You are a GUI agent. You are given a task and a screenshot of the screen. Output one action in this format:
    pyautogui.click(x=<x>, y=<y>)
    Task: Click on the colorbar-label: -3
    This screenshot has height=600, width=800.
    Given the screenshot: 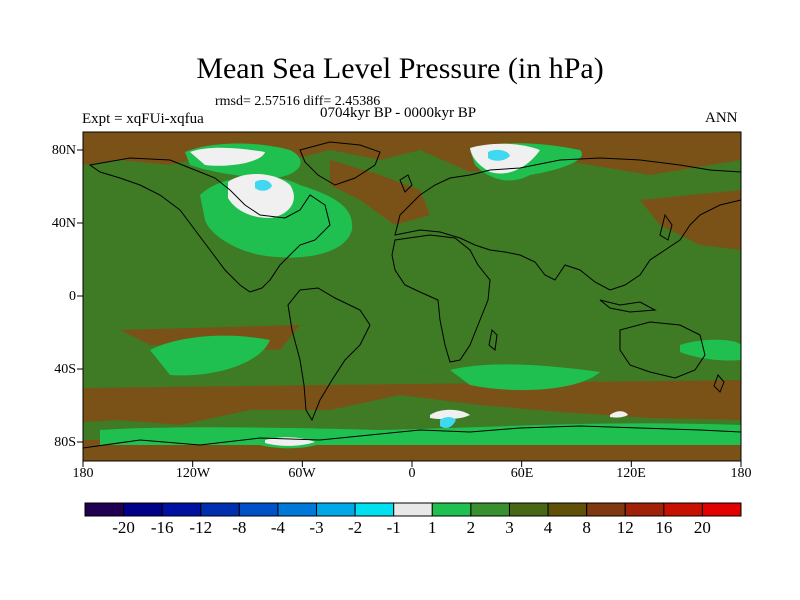 What is the action you would take?
    pyautogui.click(x=316, y=527)
    